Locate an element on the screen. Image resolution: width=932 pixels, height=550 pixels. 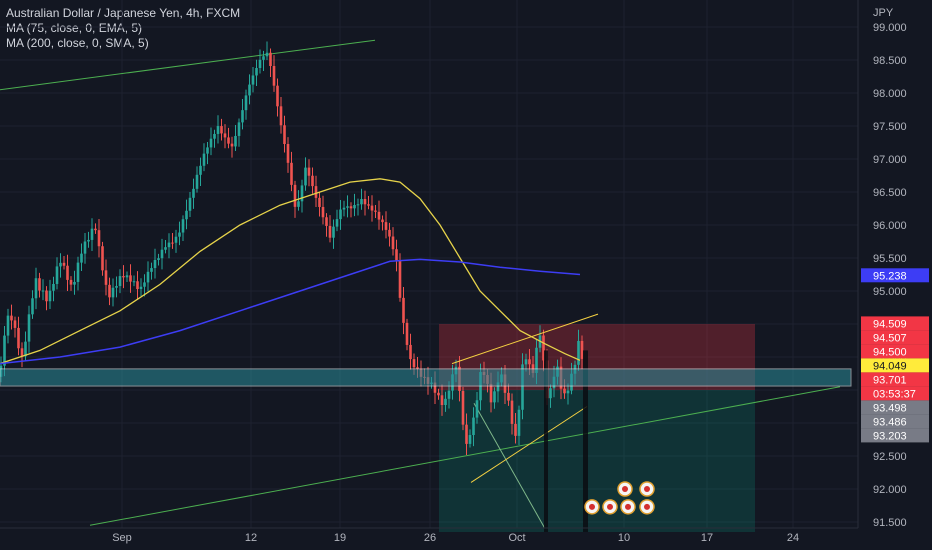
price-tag-label: 94.500 is located at coordinates (890, 352).